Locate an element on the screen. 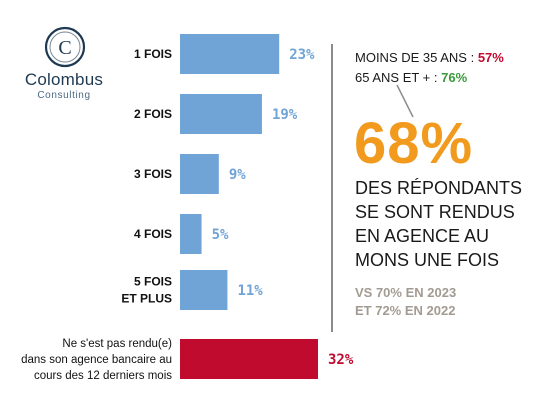 The height and width of the screenshot is (409, 537). bar-category-label: 1 FOIS is located at coordinates (153, 54).